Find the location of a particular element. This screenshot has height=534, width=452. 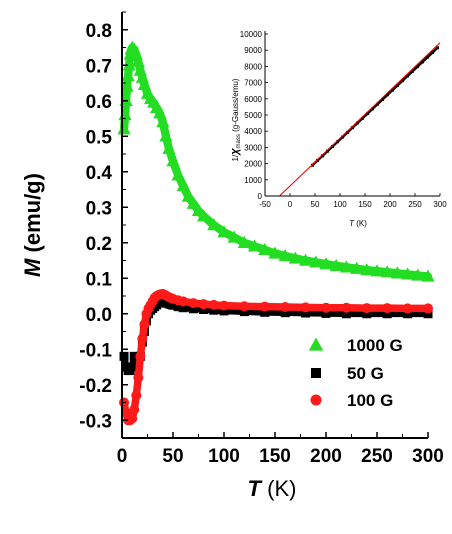

inset-background is located at coordinates (350, 112).